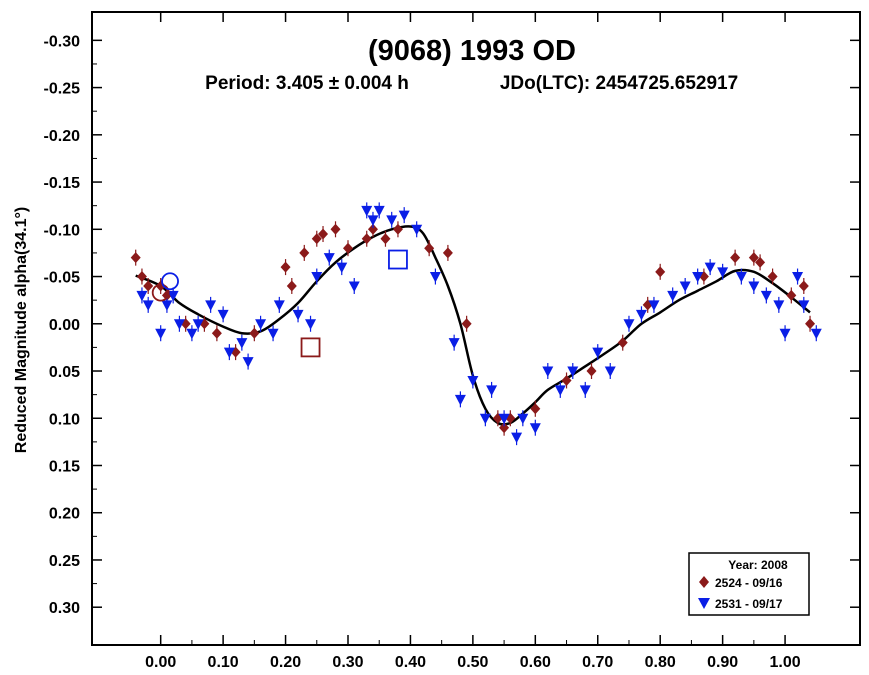 The image size is (869, 675). Describe the element at coordinates (62, 89) in the screenshot. I see `y-tick-label: -0.25` at that location.